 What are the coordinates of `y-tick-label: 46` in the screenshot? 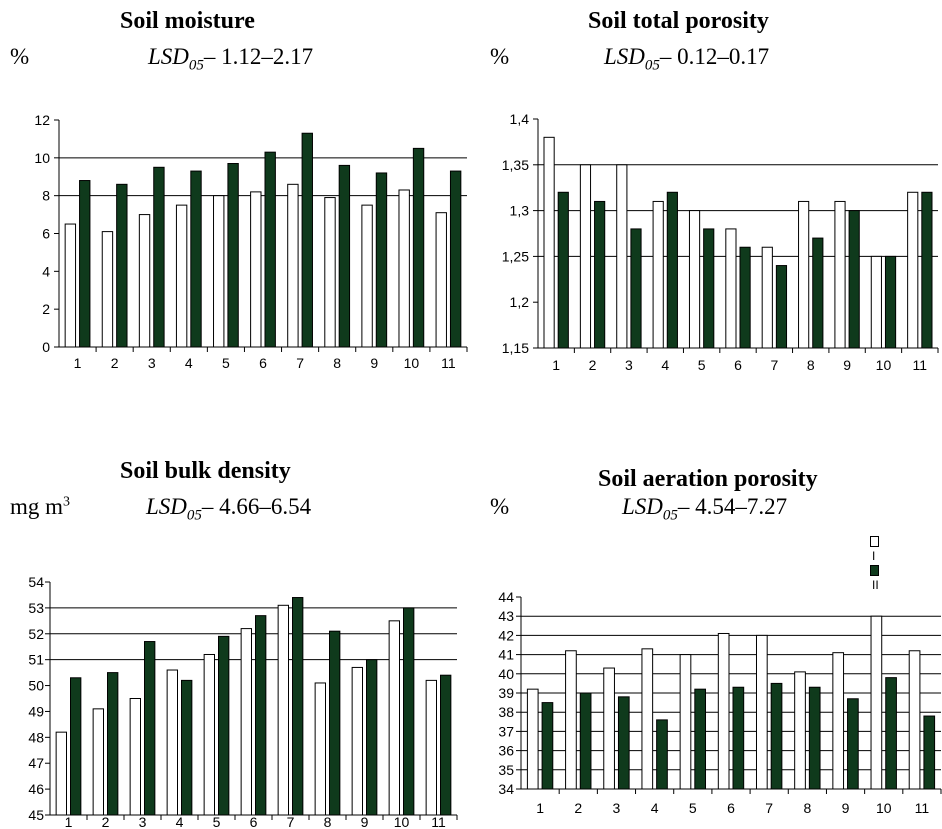 It's located at (36, 789).